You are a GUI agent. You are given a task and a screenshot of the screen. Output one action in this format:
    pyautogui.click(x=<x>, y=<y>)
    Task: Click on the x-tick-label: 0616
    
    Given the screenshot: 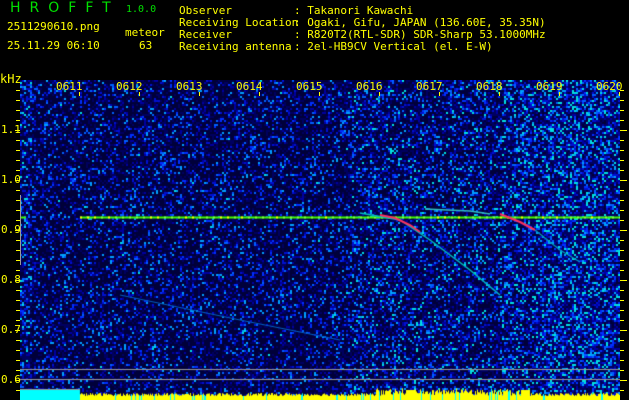 What is the action you would take?
    pyautogui.click(x=369, y=86)
    